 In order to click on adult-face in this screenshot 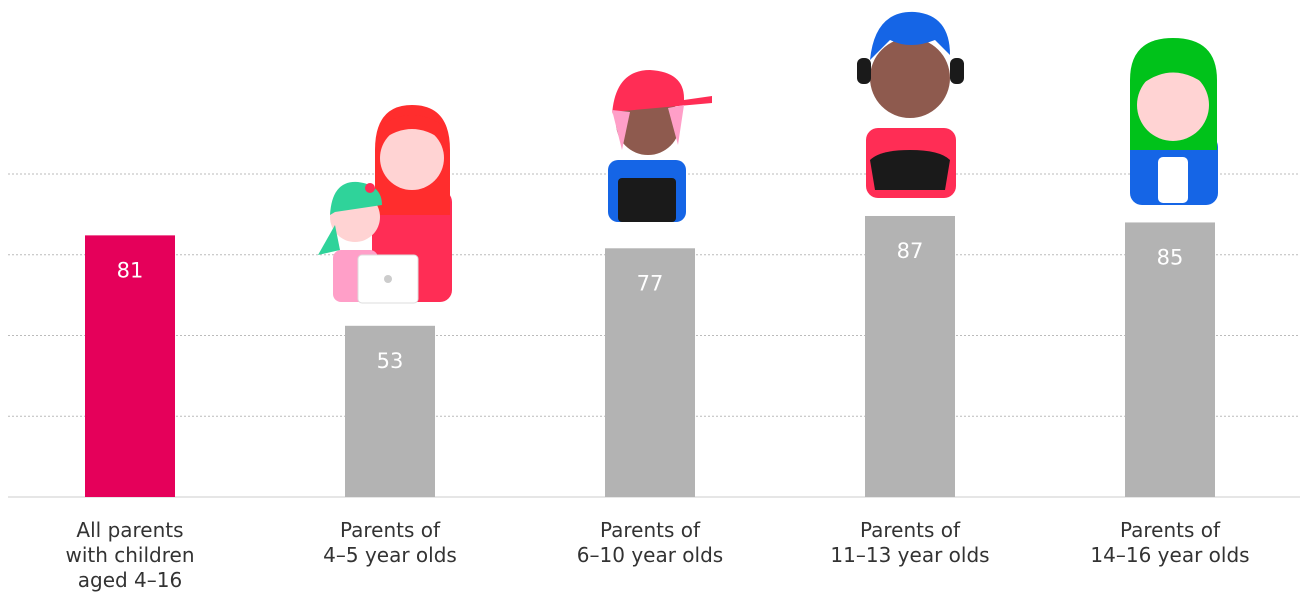, I will do `click(412, 158)`.